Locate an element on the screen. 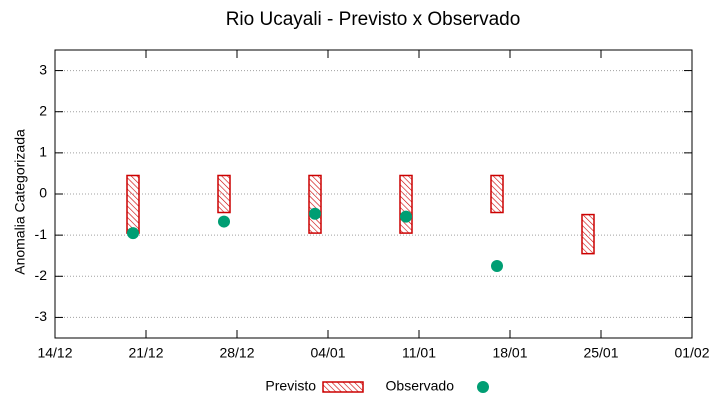 This screenshot has height=400, width=720. y-axis-label: Anomalia Categorizada is located at coordinates (20, 202).